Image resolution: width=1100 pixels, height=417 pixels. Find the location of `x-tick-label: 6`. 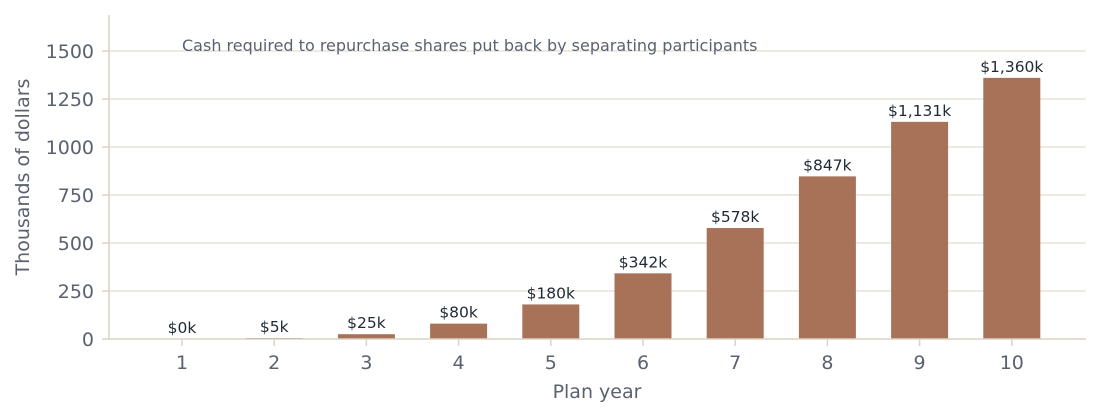

x-tick-label: 6 is located at coordinates (643, 363).